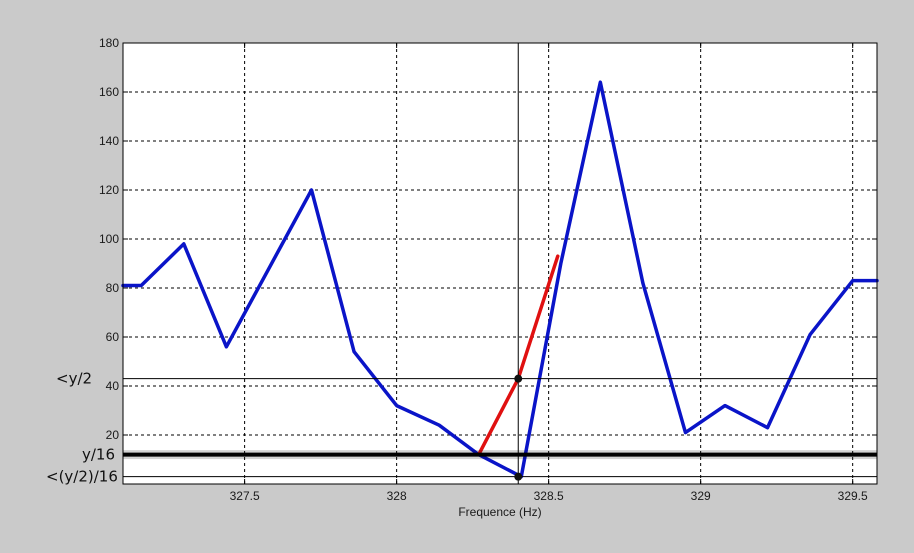 The height and width of the screenshot is (553, 914). I want to click on y-tick-label: 80, so click(113, 288).